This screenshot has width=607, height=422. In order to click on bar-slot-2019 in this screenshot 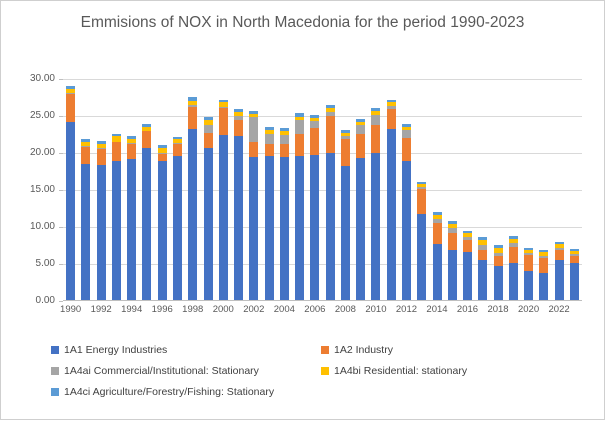, I will do `click(513, 189)`.